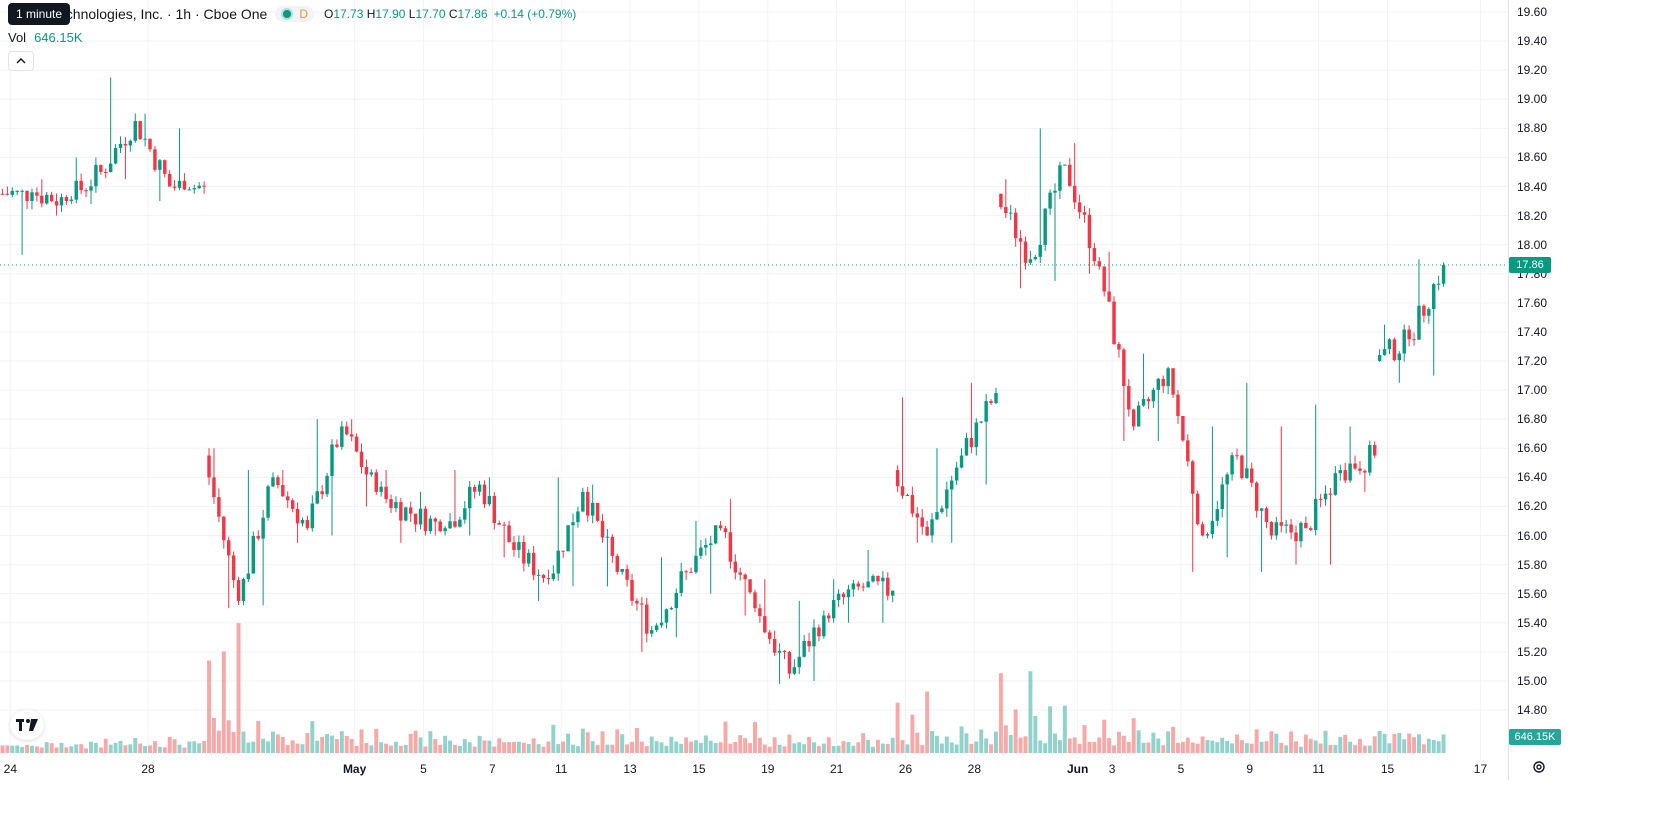 This screenshot has width=1678, height=835. Describe the element at coordinates (561, 769) in the screenshot. I see `time-tick-label: 11` at that location.